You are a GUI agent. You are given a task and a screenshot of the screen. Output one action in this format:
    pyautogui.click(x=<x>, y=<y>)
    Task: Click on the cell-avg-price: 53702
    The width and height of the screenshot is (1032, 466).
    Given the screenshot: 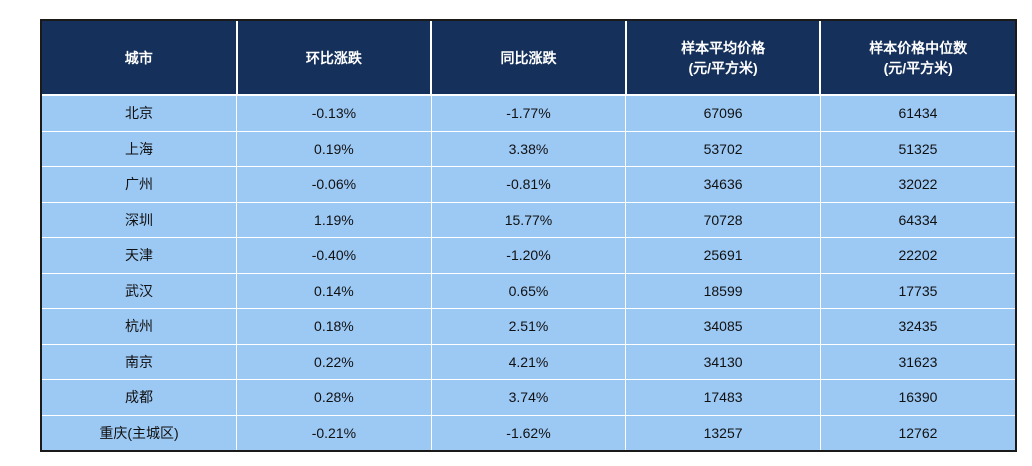 What is the action you would take?
    pyautogui.click(x=723, y=149)
    